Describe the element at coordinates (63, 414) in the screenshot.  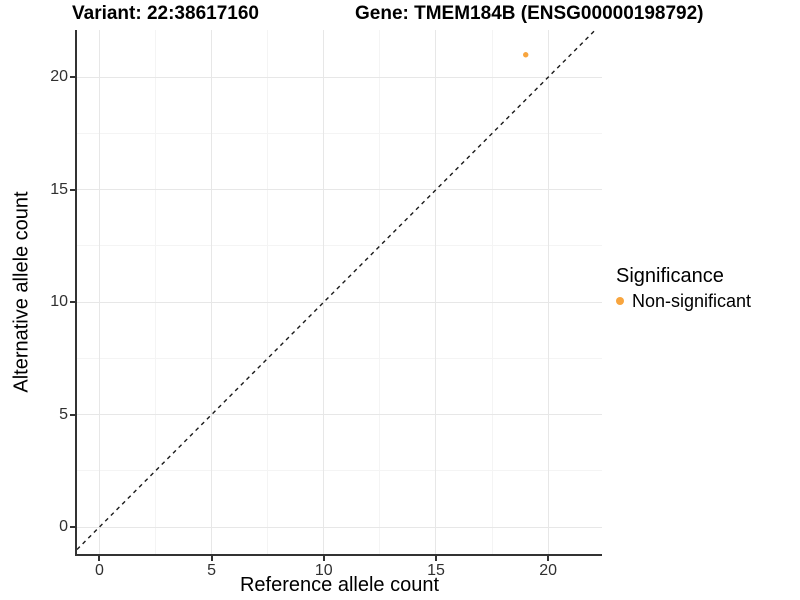
I see `y-tick-label: 5` at that location.